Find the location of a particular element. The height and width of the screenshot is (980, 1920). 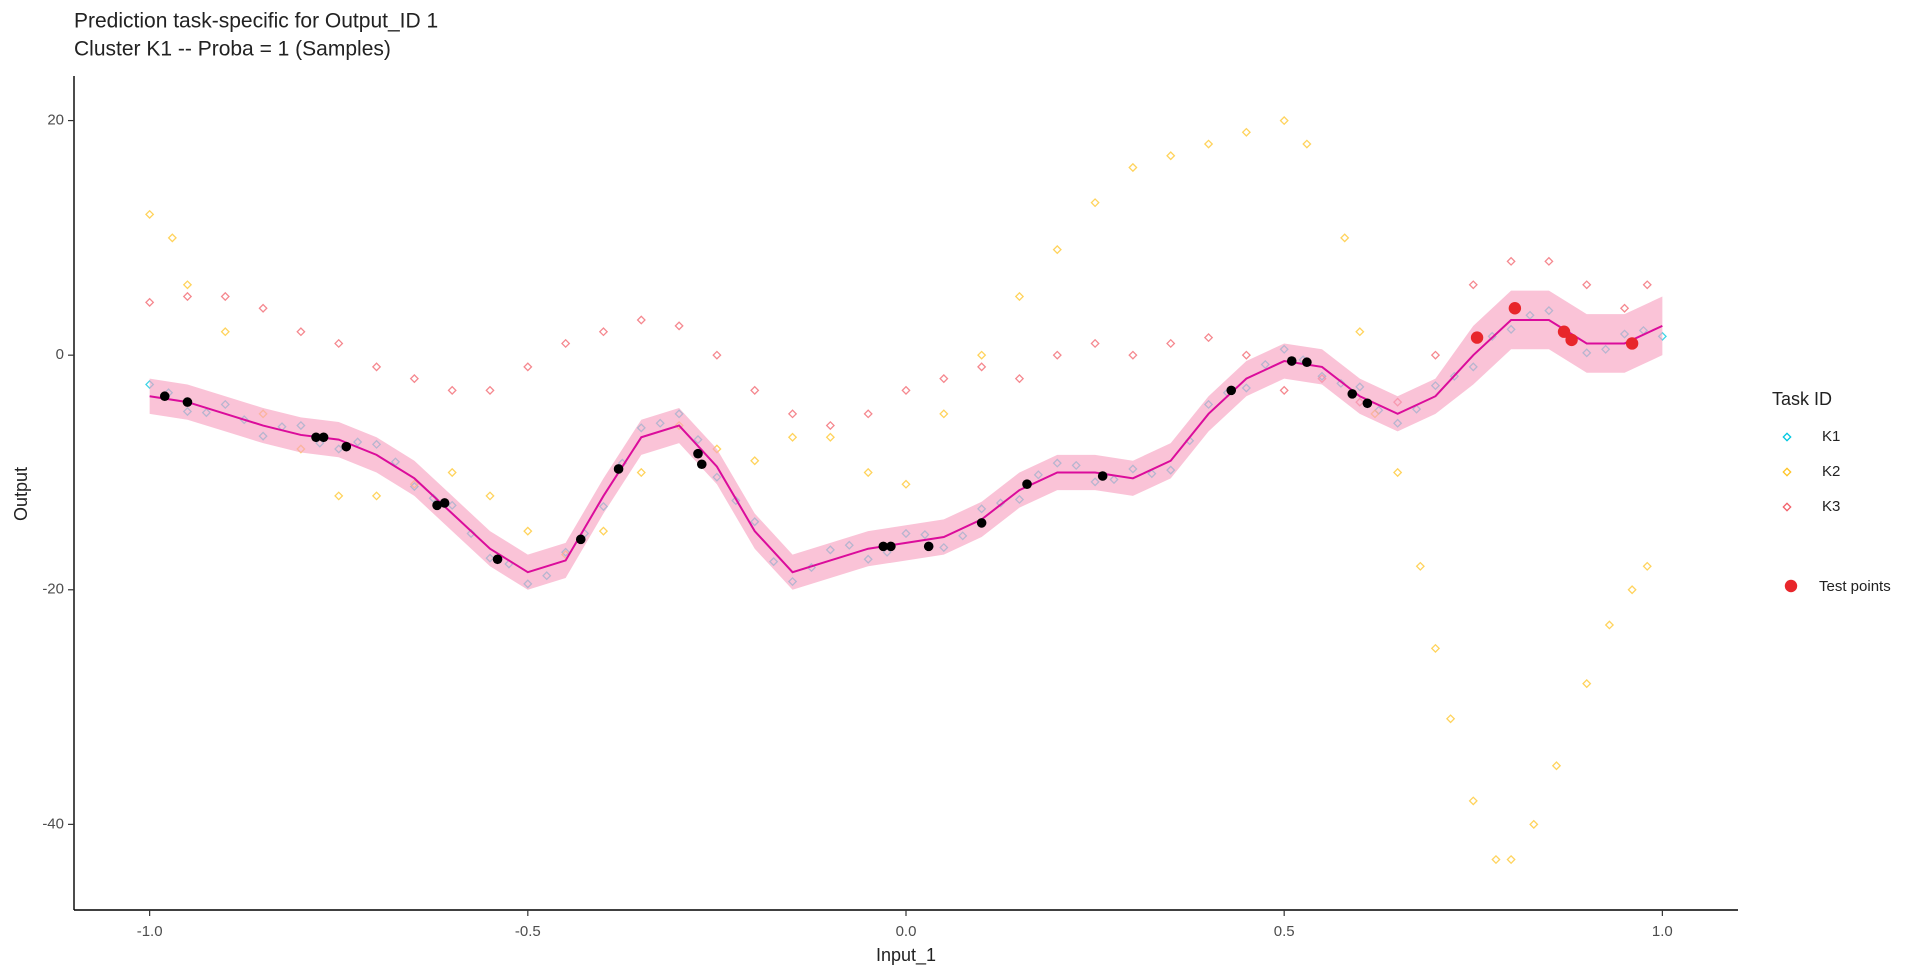

legend: K1 K2 K3 Test points is located at coordinates (1836, 511).